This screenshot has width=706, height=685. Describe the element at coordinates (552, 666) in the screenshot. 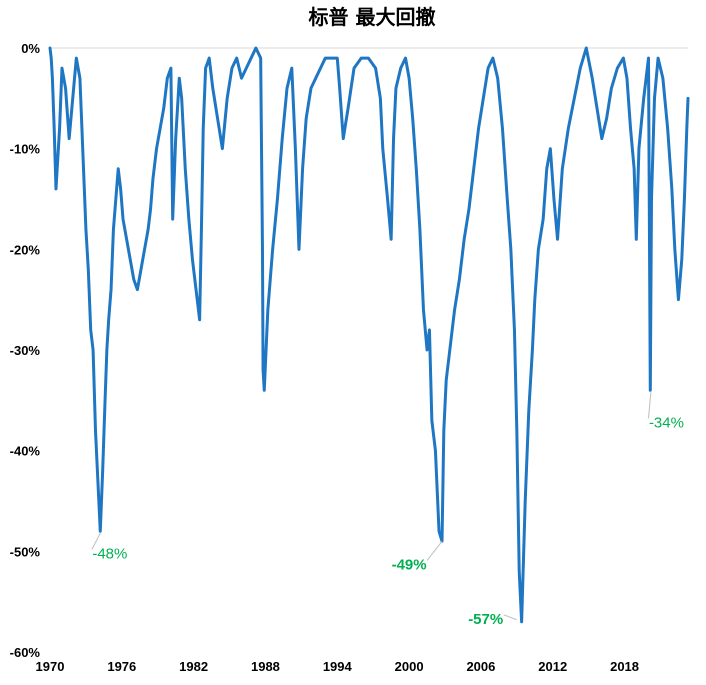

I see `x-tick-label: 2012` at that location.